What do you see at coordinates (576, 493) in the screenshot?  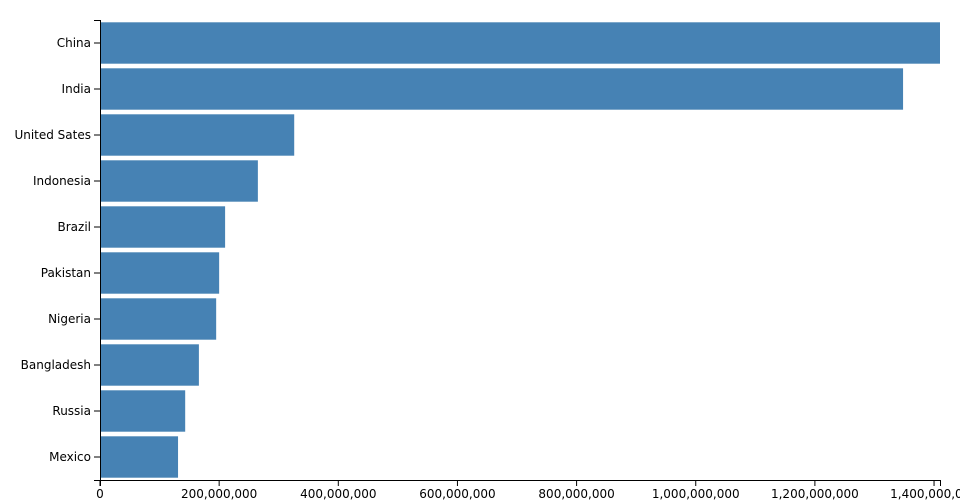 I see `x-tick-label: 800,000,000` at bounding box center [576, 493].